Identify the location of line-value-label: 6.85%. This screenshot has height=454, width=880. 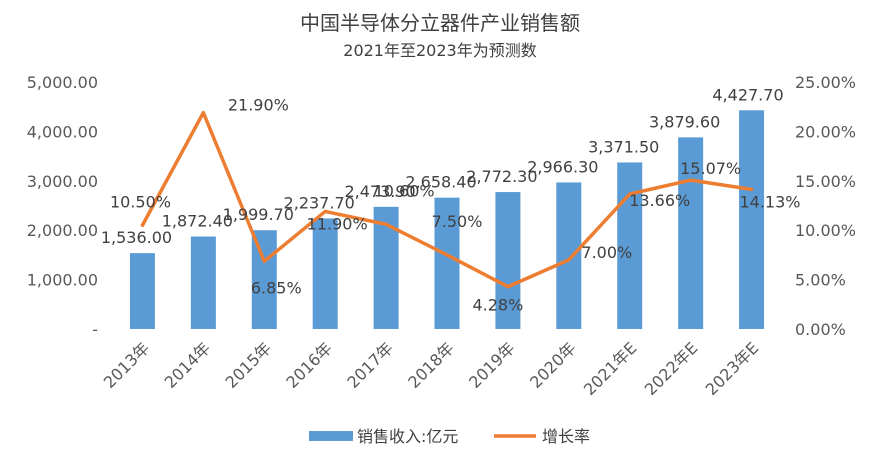
(276, 287).